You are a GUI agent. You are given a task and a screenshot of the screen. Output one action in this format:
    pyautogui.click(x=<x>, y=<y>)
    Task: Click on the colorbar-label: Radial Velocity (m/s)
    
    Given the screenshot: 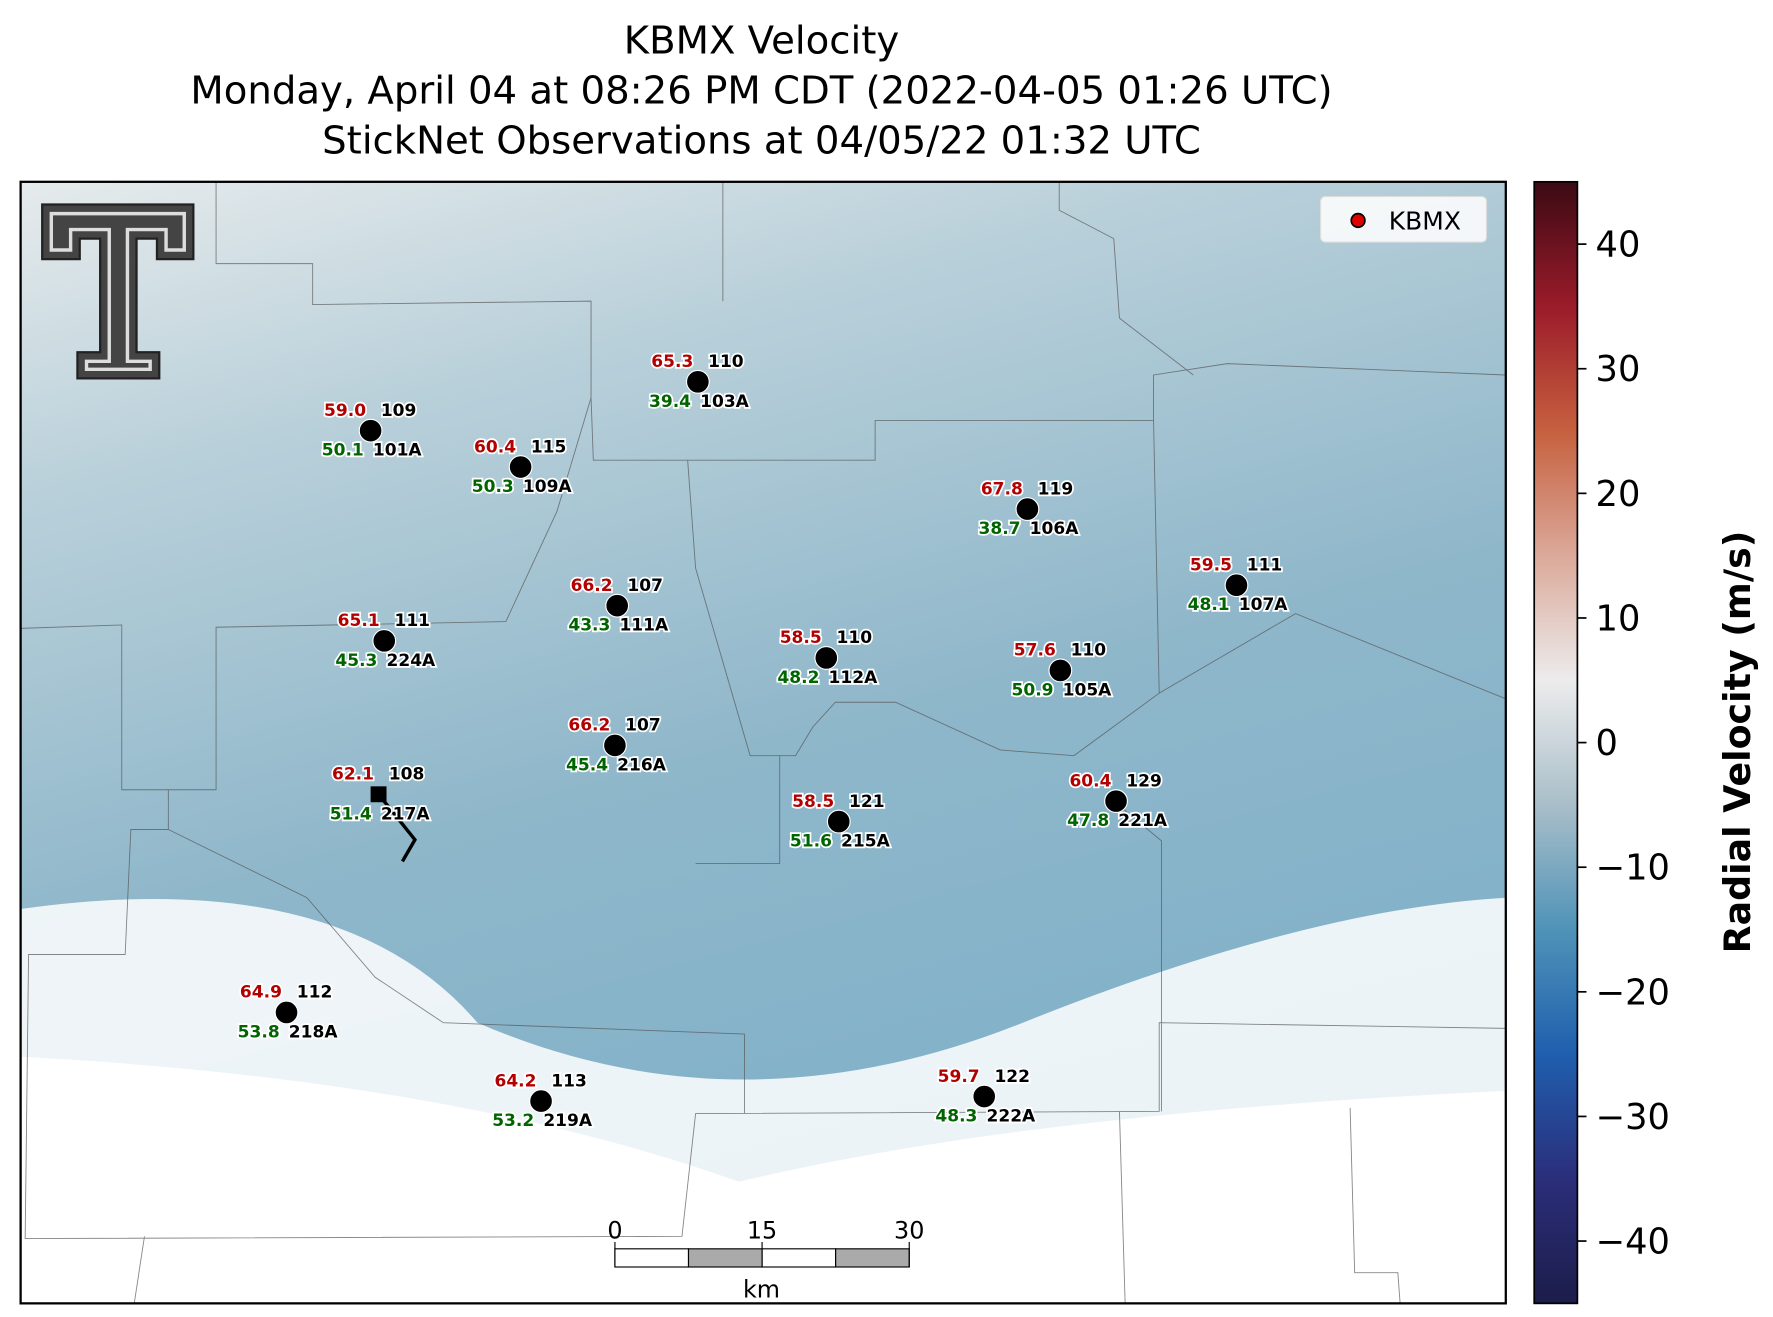 What is the action you would take?
    pyautogui.click(x=1737, y=742)
    